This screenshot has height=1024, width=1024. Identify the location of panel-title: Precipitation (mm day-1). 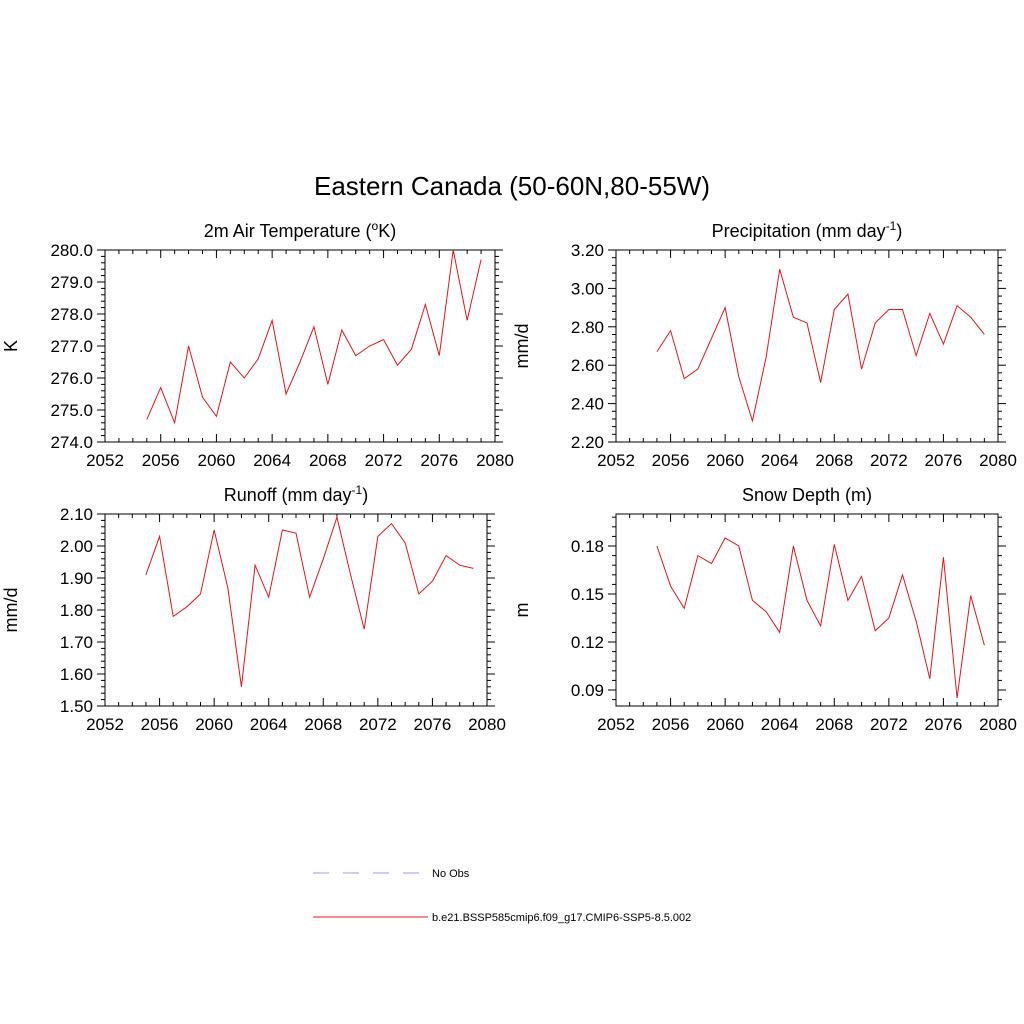
(807, 230).